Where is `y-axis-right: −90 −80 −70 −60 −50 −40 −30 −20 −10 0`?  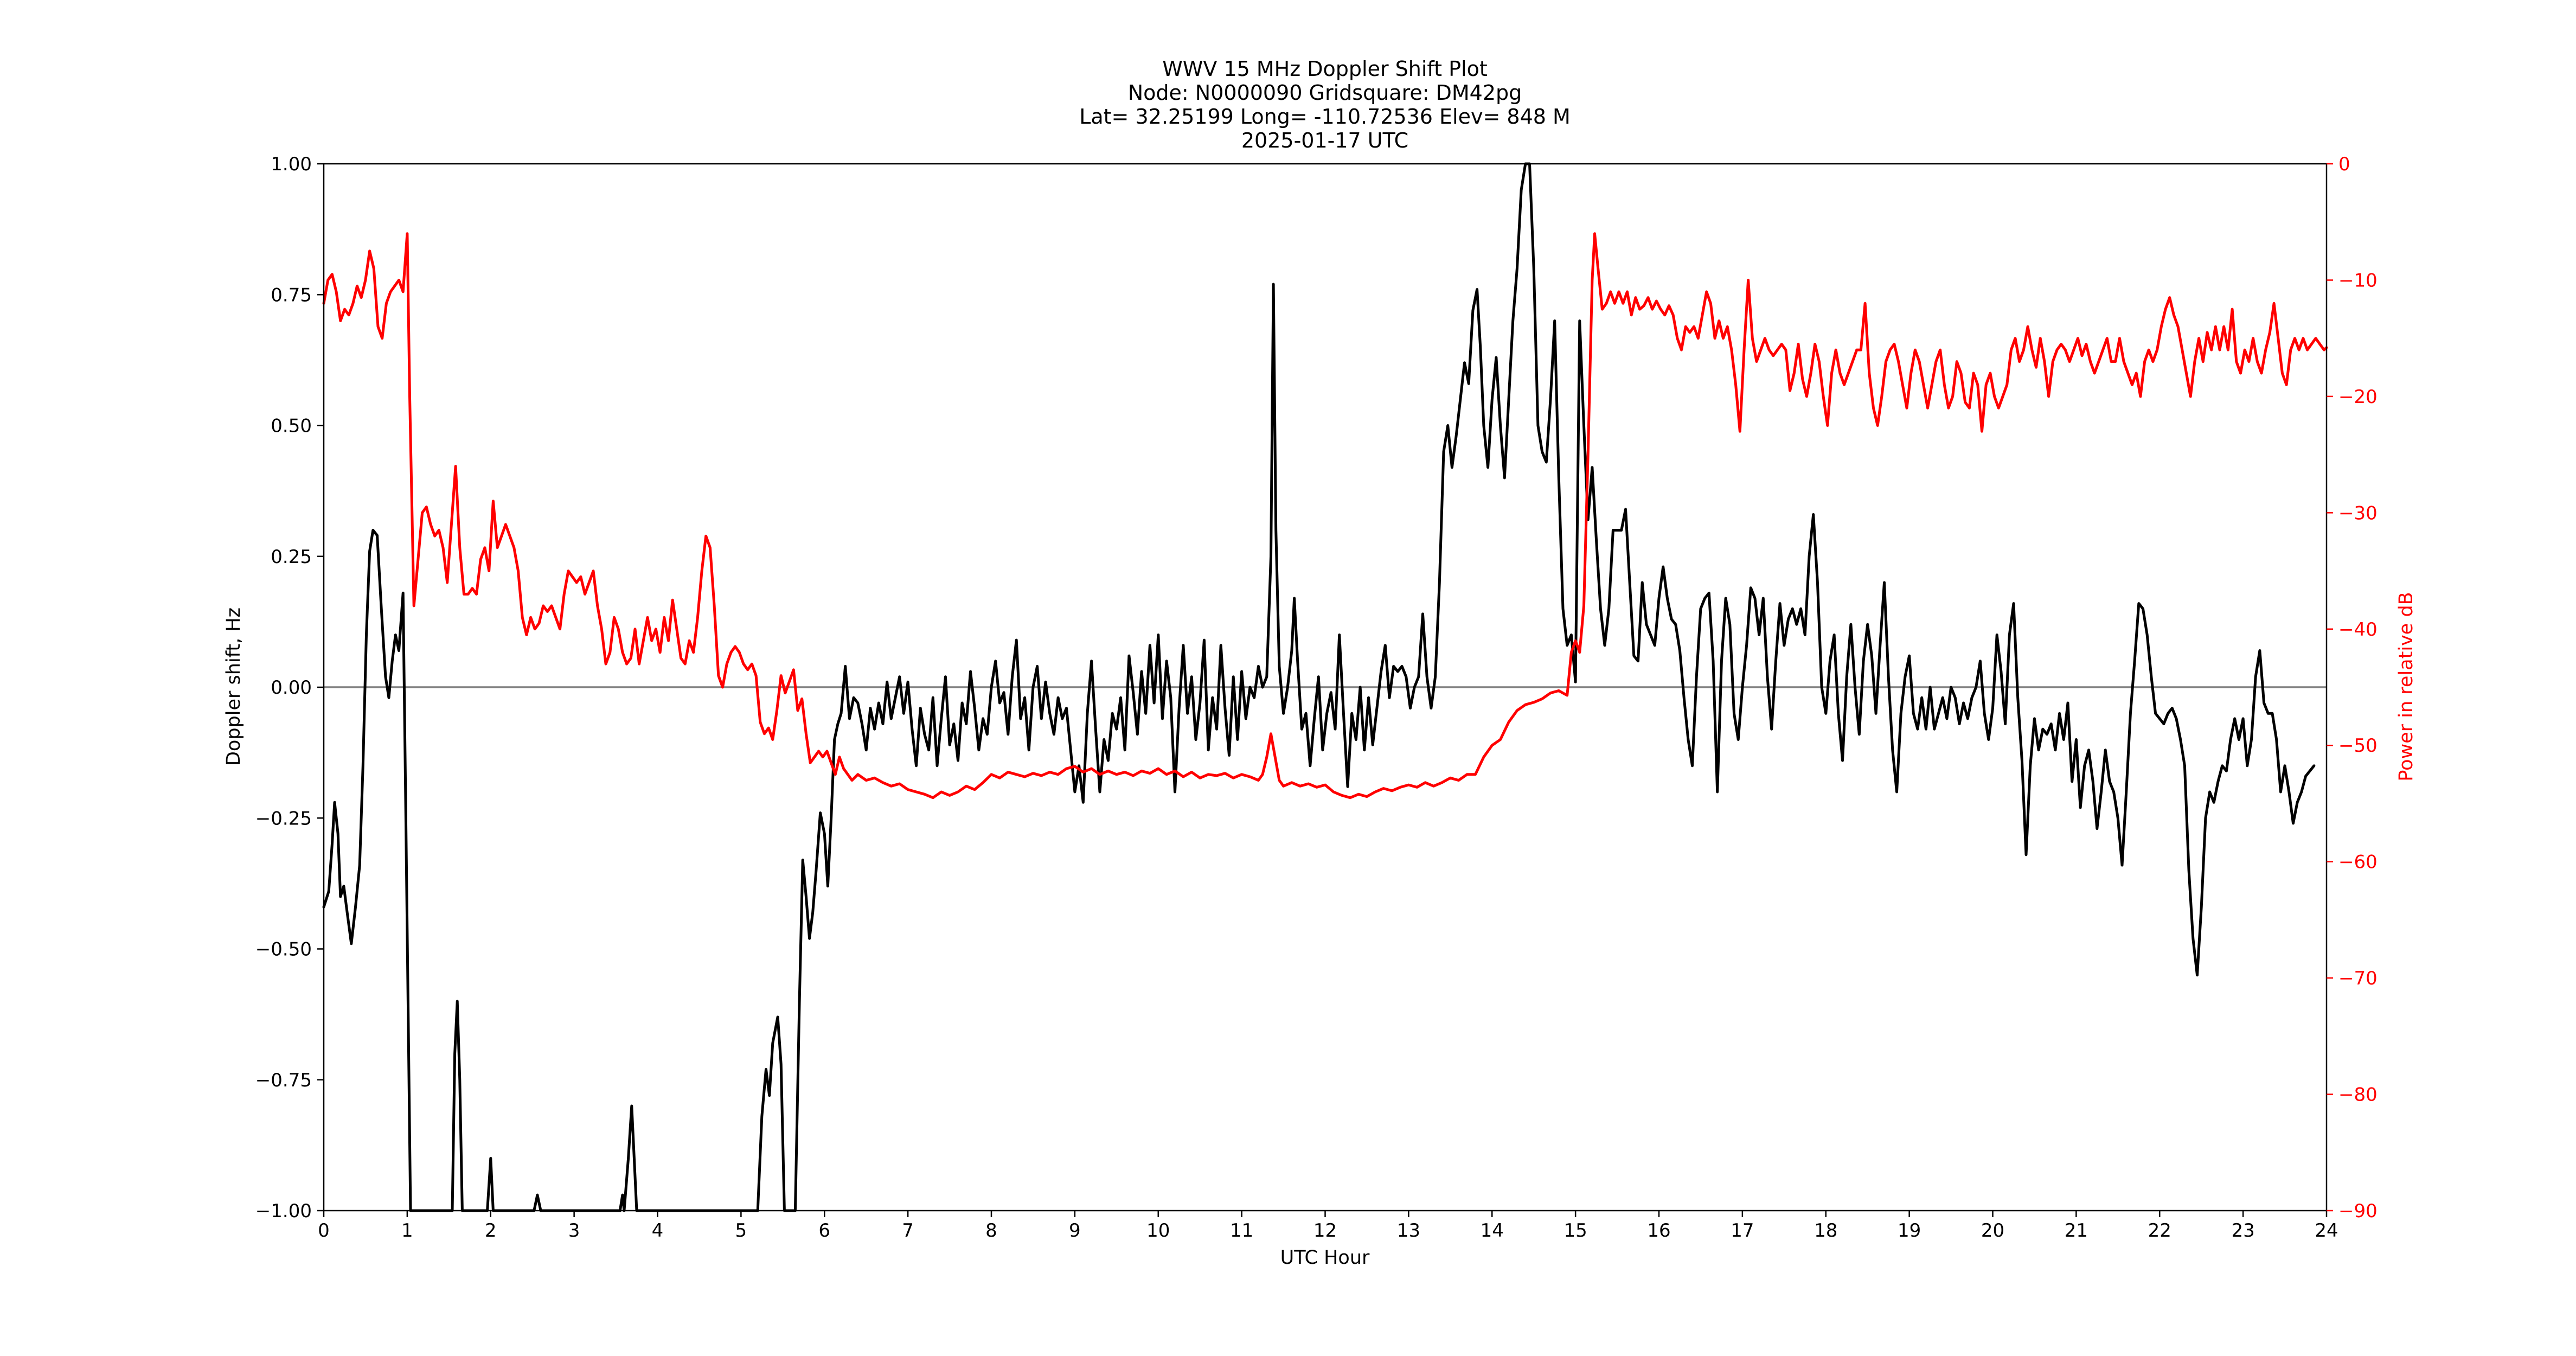 y-axis-right: −90 −80 −70 −60 −50 −40 −30 −20 −10 0 is located at coordinates (2352, 687).